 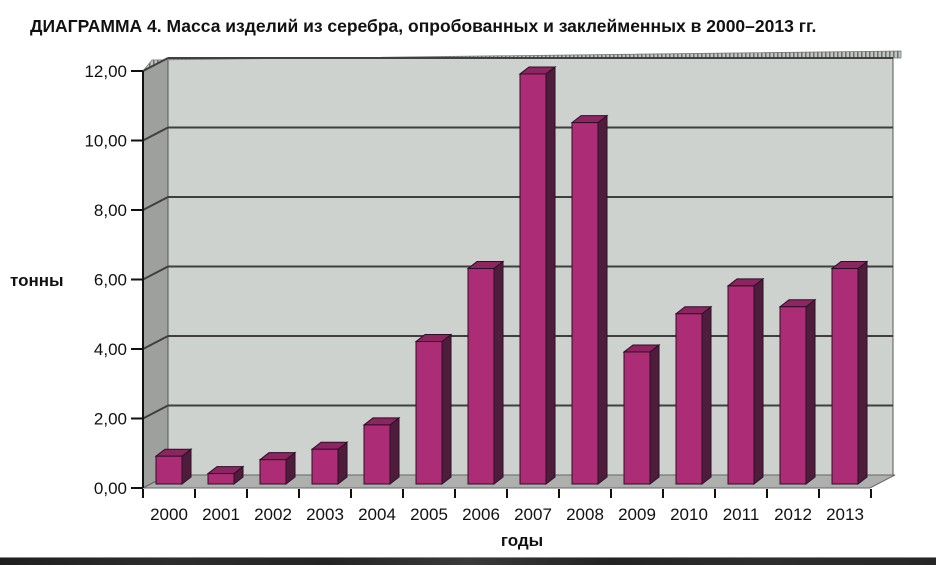 I want to click on x-category-label: 2009, so click(x=637, y=514).